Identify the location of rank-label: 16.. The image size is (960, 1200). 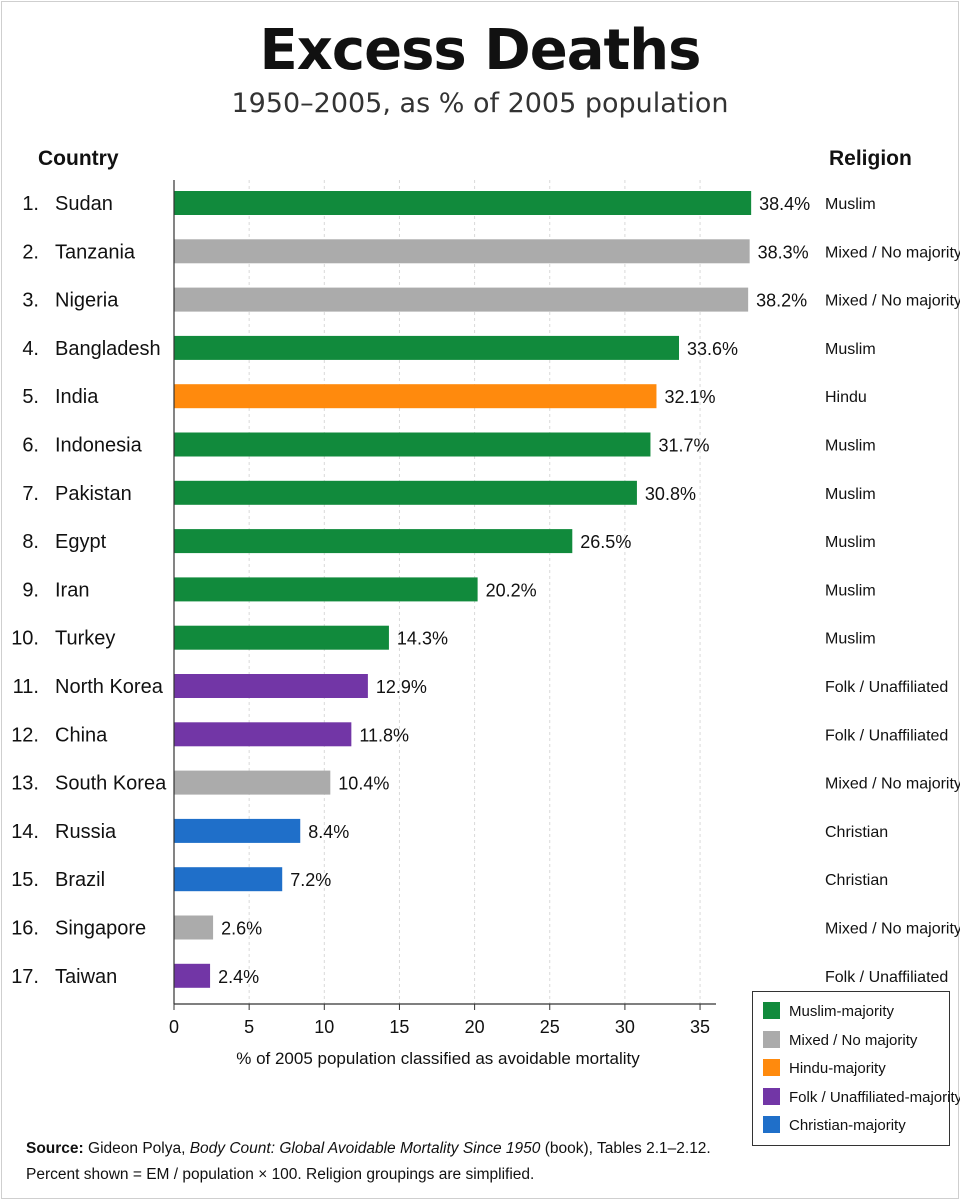
(25, 929).